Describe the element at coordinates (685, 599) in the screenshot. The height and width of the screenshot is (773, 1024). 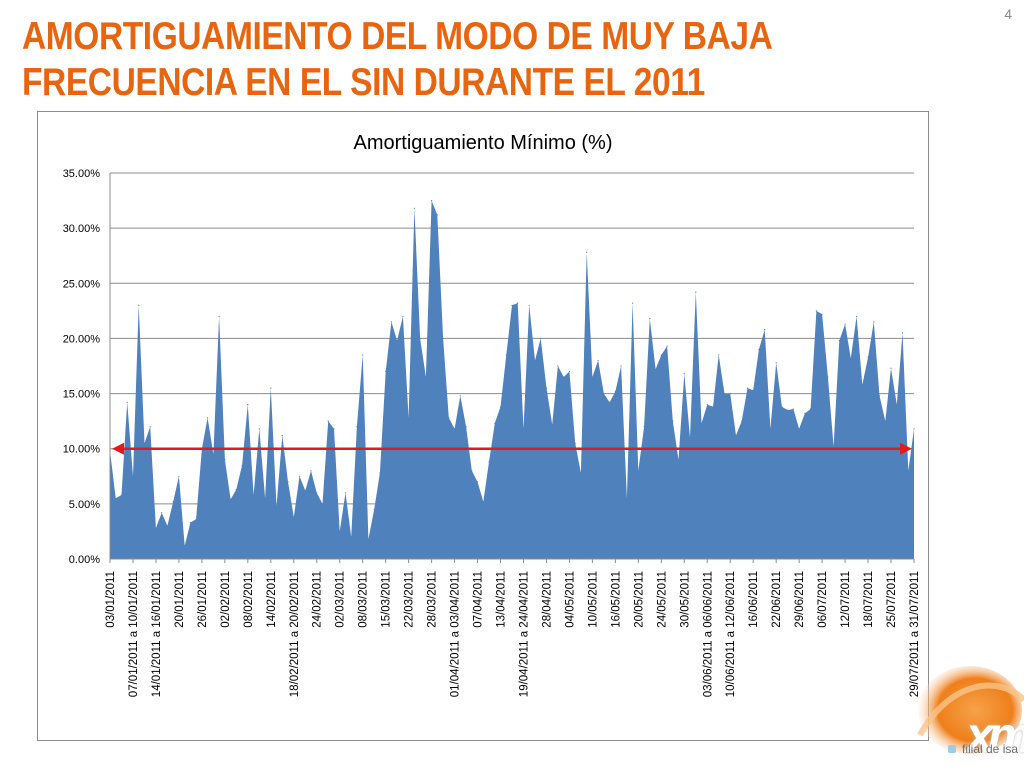
I see `x-tick-label: 30/05/2011` at that location.